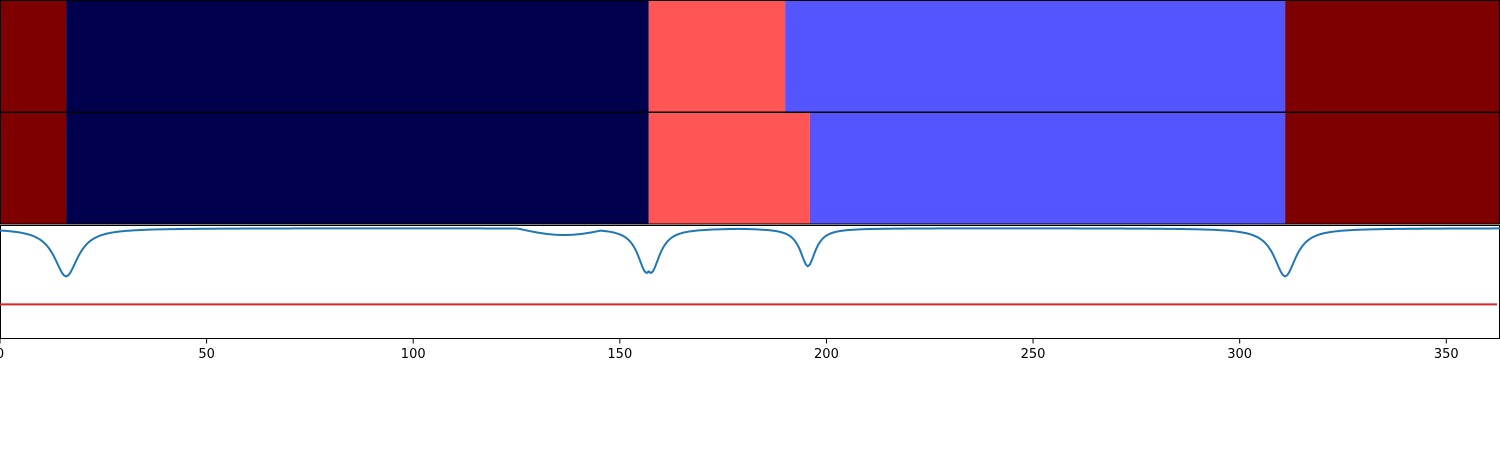  Describe the element at coordinates (619, 354) in the screenshot. I see `x-tick-label-150: 150` at that location.